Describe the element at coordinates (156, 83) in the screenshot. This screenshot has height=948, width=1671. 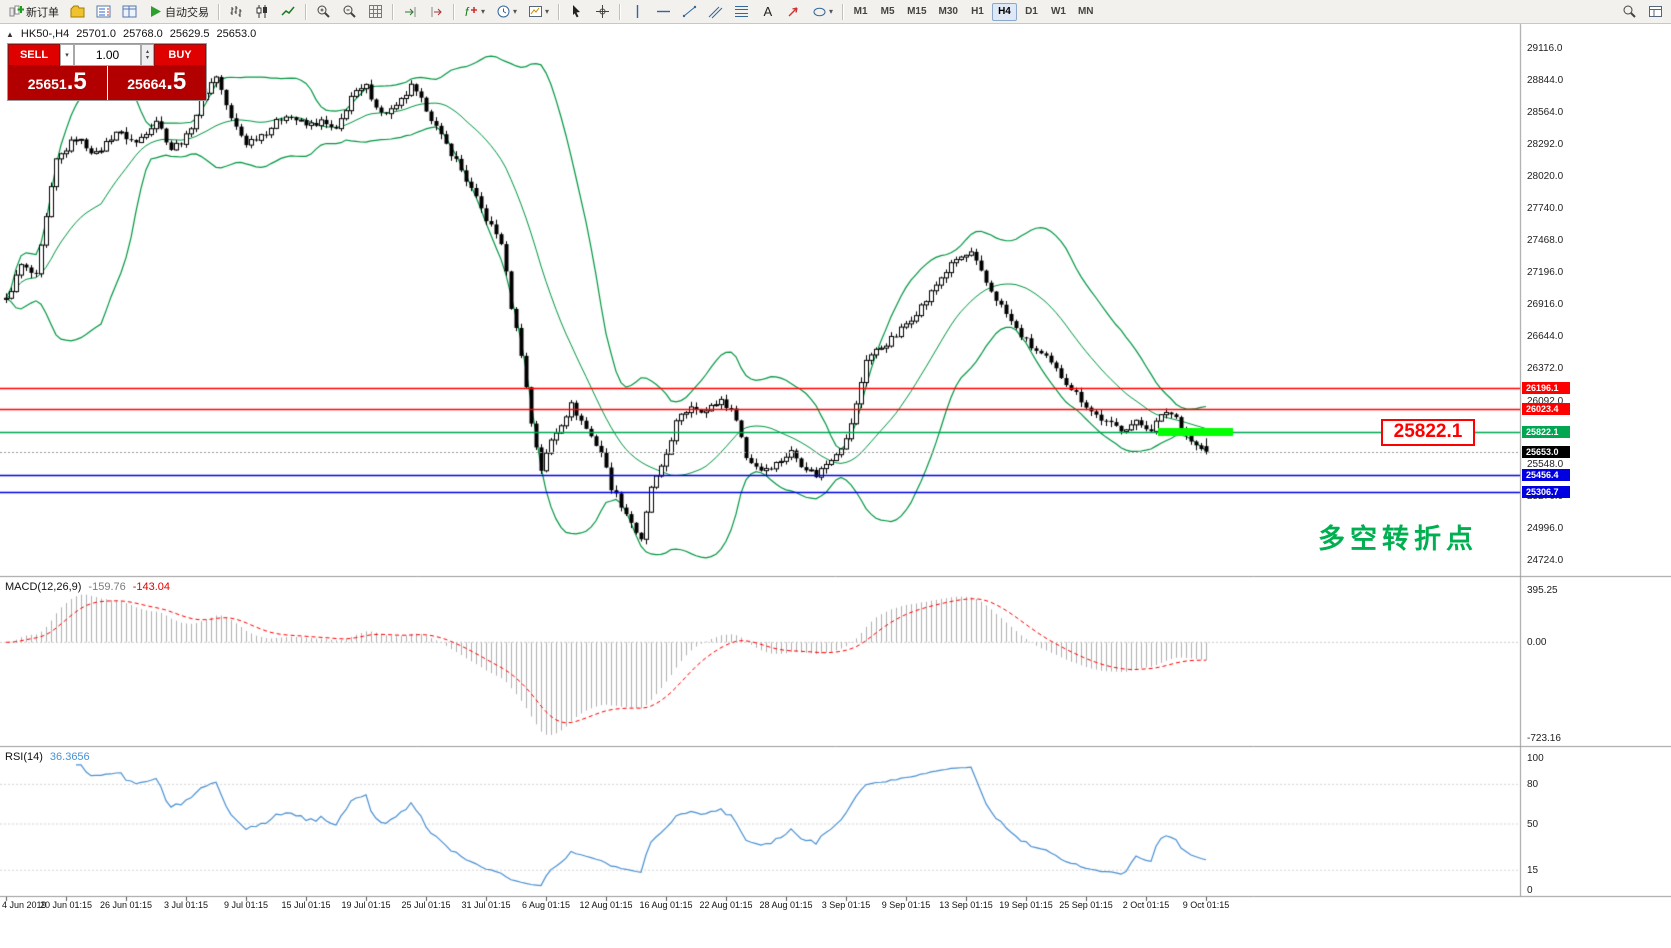
I see `buy-price-display: 25664.5` at that location.